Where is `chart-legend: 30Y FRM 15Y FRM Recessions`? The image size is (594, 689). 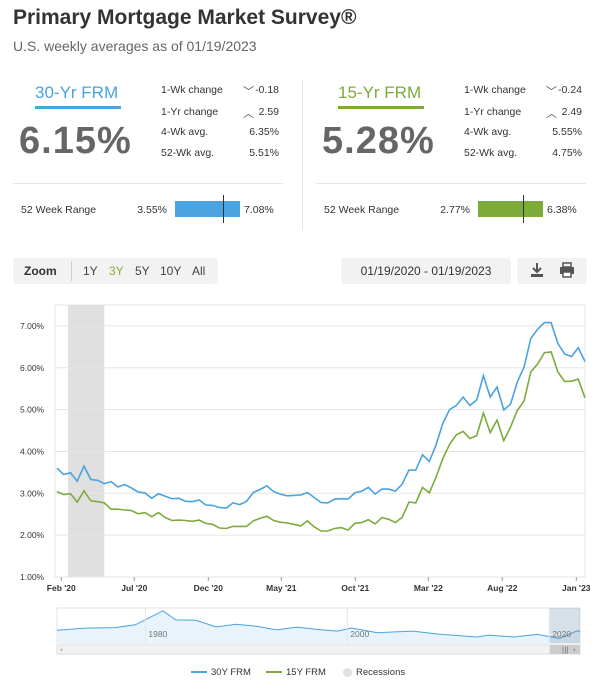
chart-legend: 30Y FRM 15Y FRM Recessions is located at coordinates (297, 674).